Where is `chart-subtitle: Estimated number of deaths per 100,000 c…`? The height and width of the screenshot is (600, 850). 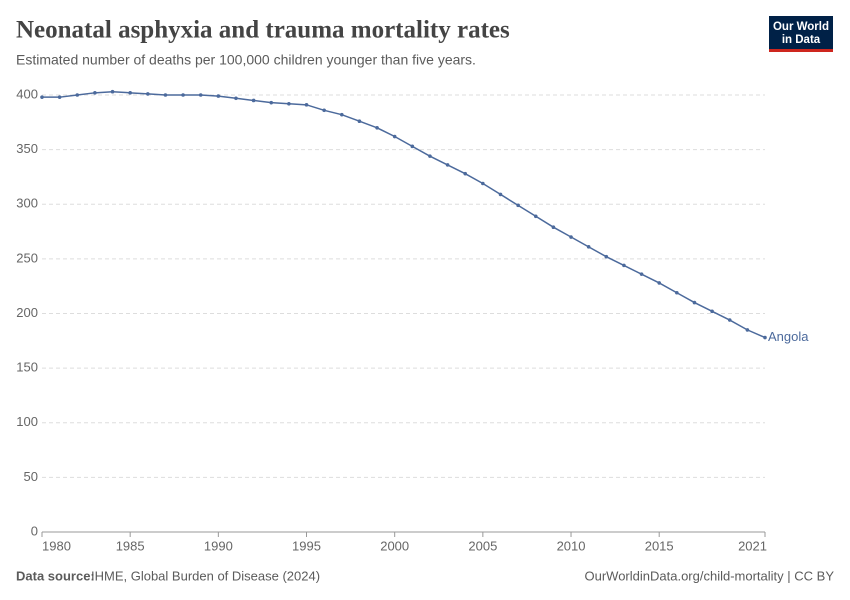
chart-subtitle: Estimated number of deaths per 100,000 c… is located at coordinates (246, 60).